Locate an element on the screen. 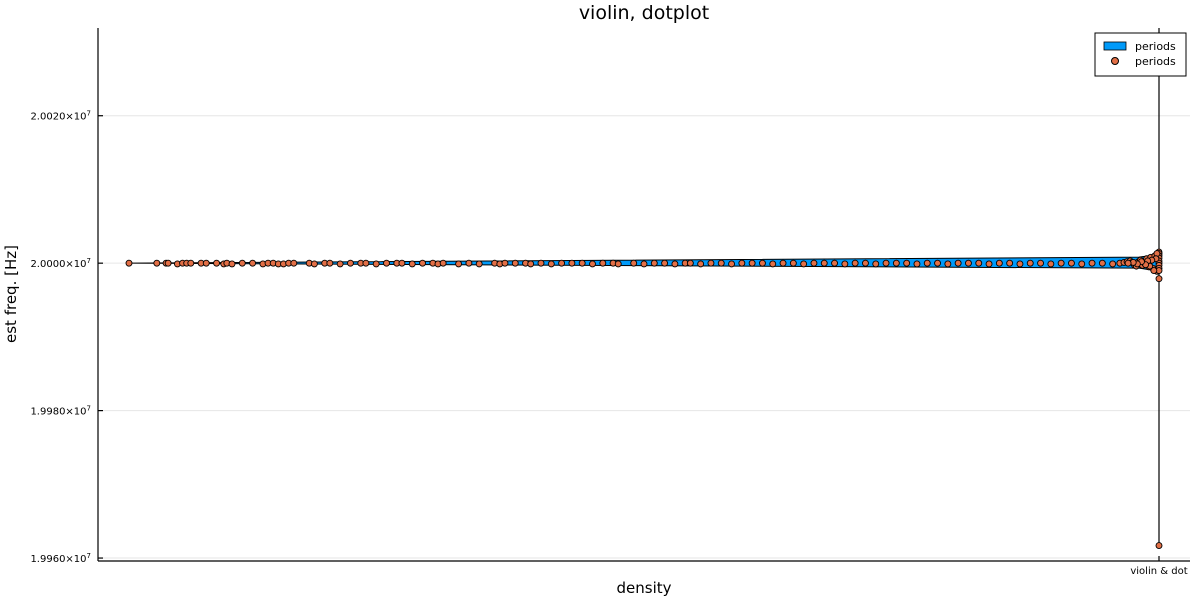 This screenshot has height=600, width=1200. y-tick-label-base: 1.9980×10 is located at coordinates (58, 412).